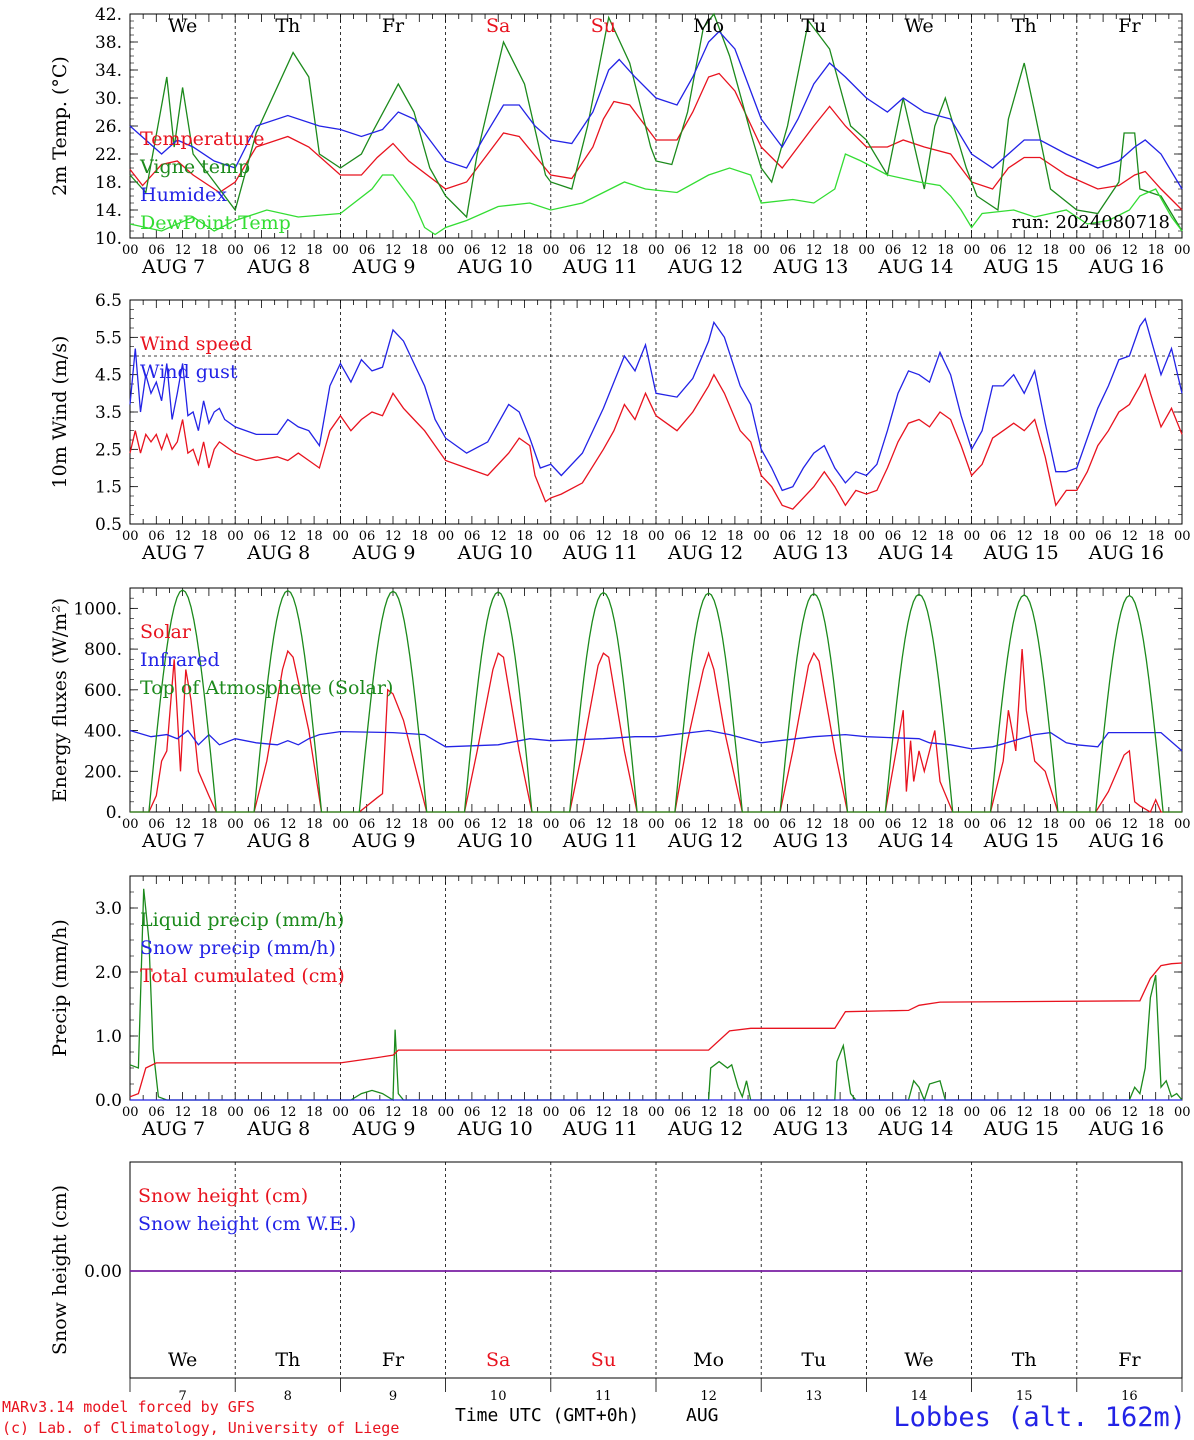 The image size is (1194, 1440). Describe the element at coordinates (603, 1396) in the screenshot. I see `day-number: 11` at that location.